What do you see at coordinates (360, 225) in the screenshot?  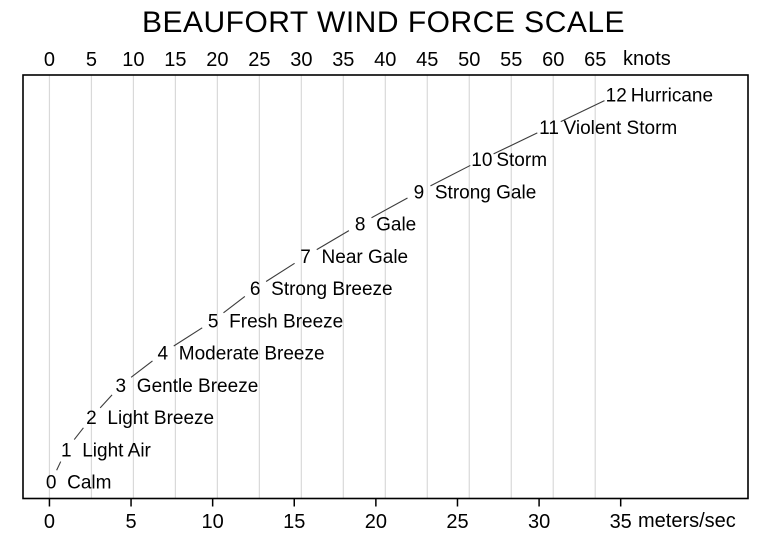 I see `point-force-label: 8` at bounding box center [360, 225].